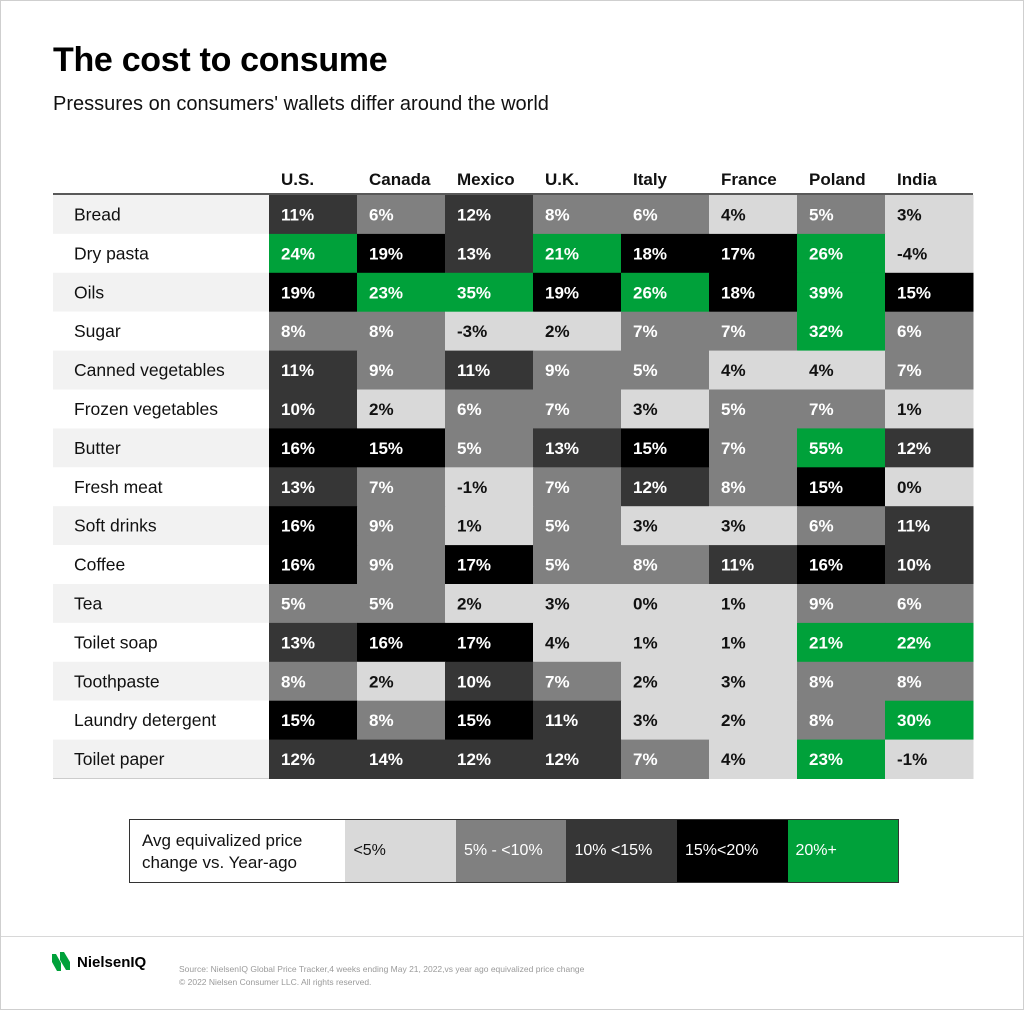 This screenshot has width=1024, height=1010. I want to click on cell-value: 12%, so click(474, 759).